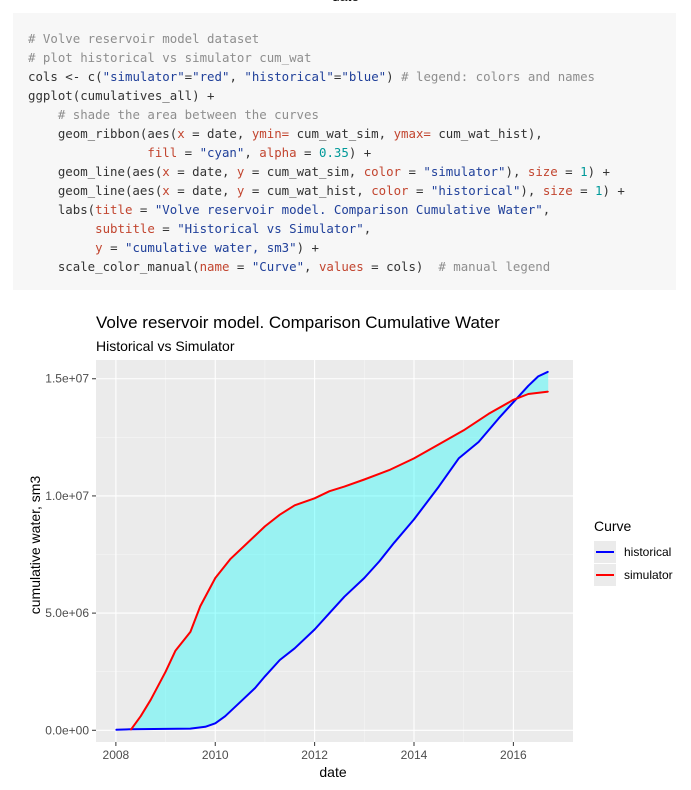 This screenshot has height=790, width=691. Describe the element at coordinates (314, 755) in the screenshot. I see `x-tick-label: 2012` at that location.